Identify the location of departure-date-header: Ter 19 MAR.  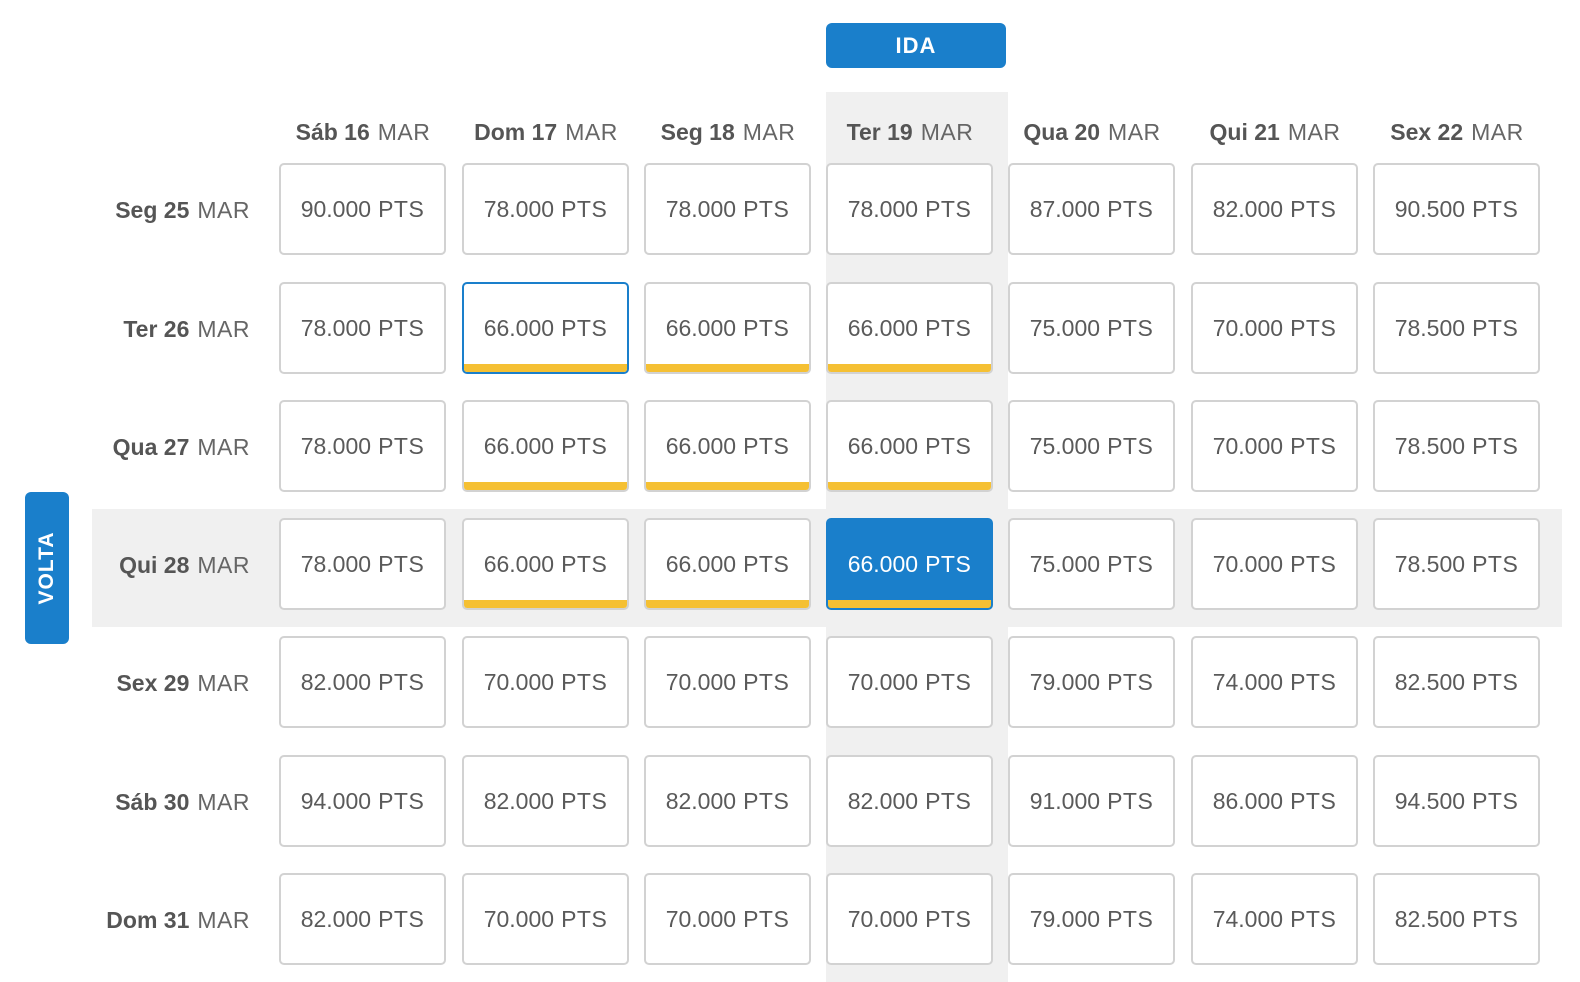
(910, 132).